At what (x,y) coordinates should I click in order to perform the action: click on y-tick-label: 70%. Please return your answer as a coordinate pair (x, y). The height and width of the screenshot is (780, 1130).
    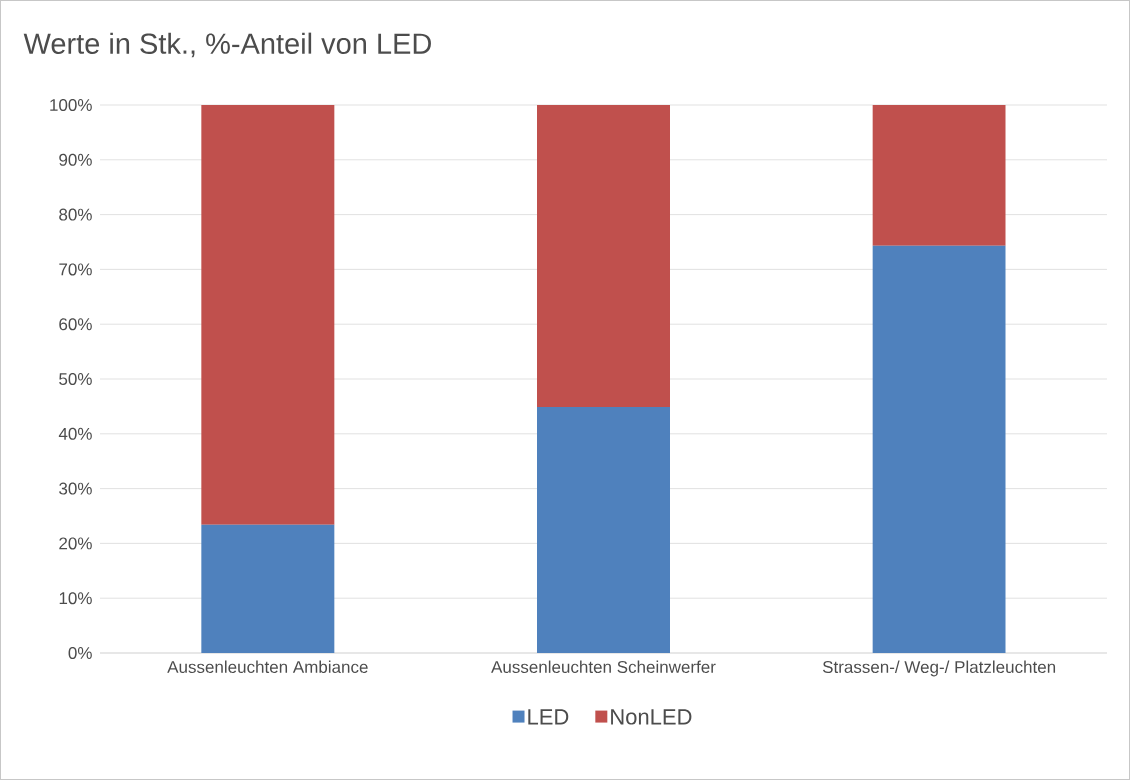
    Looking at the image, I should click on (75, 269).